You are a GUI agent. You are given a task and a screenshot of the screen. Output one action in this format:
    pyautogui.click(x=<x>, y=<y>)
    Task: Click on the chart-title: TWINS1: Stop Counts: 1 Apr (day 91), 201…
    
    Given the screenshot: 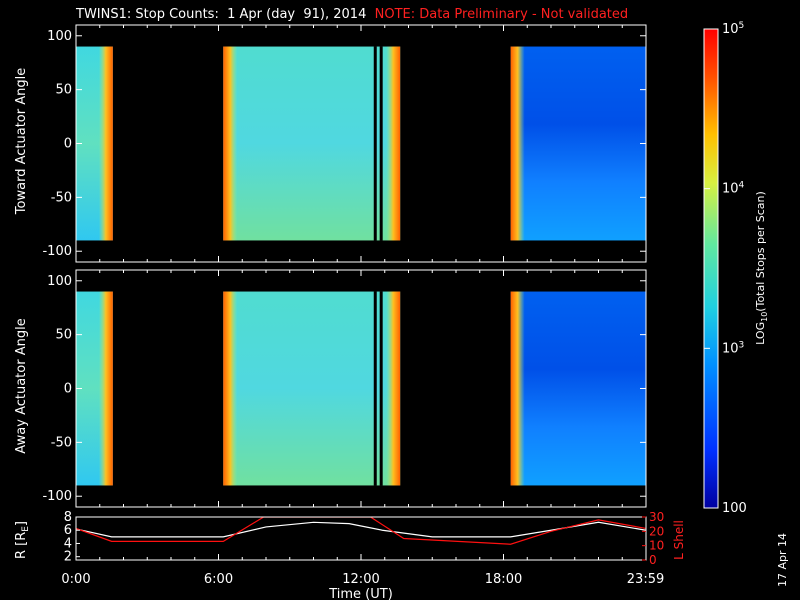 What is the action you would take?
    pyautogui.click(x=352, y=14)
    